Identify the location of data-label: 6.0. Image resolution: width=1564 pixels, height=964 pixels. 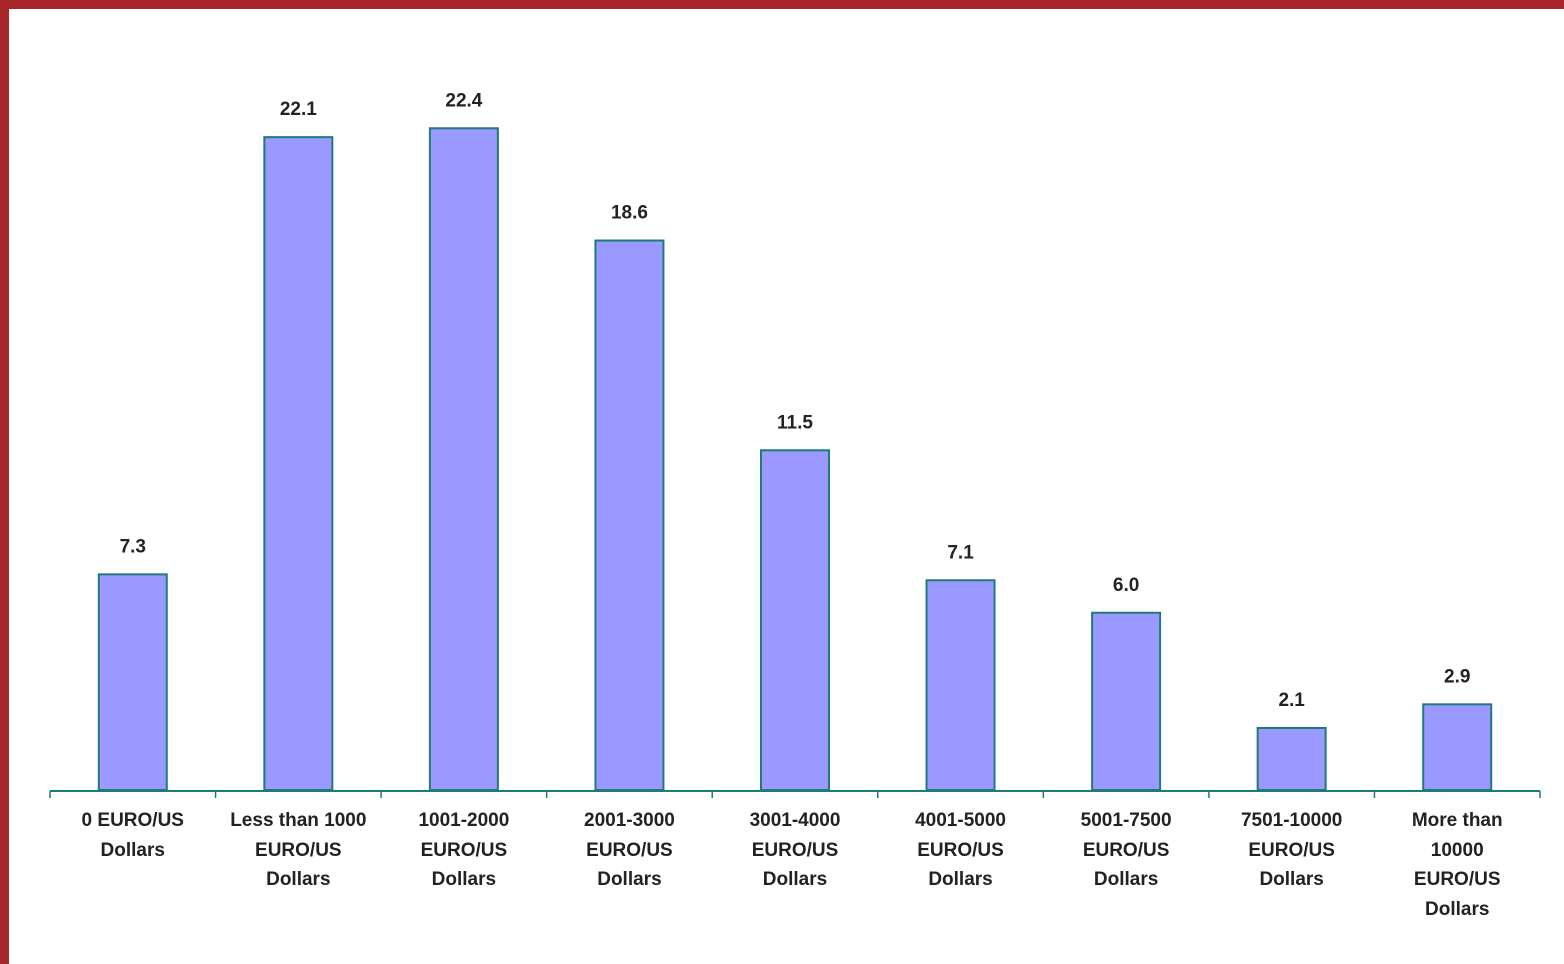
(1126, 585).